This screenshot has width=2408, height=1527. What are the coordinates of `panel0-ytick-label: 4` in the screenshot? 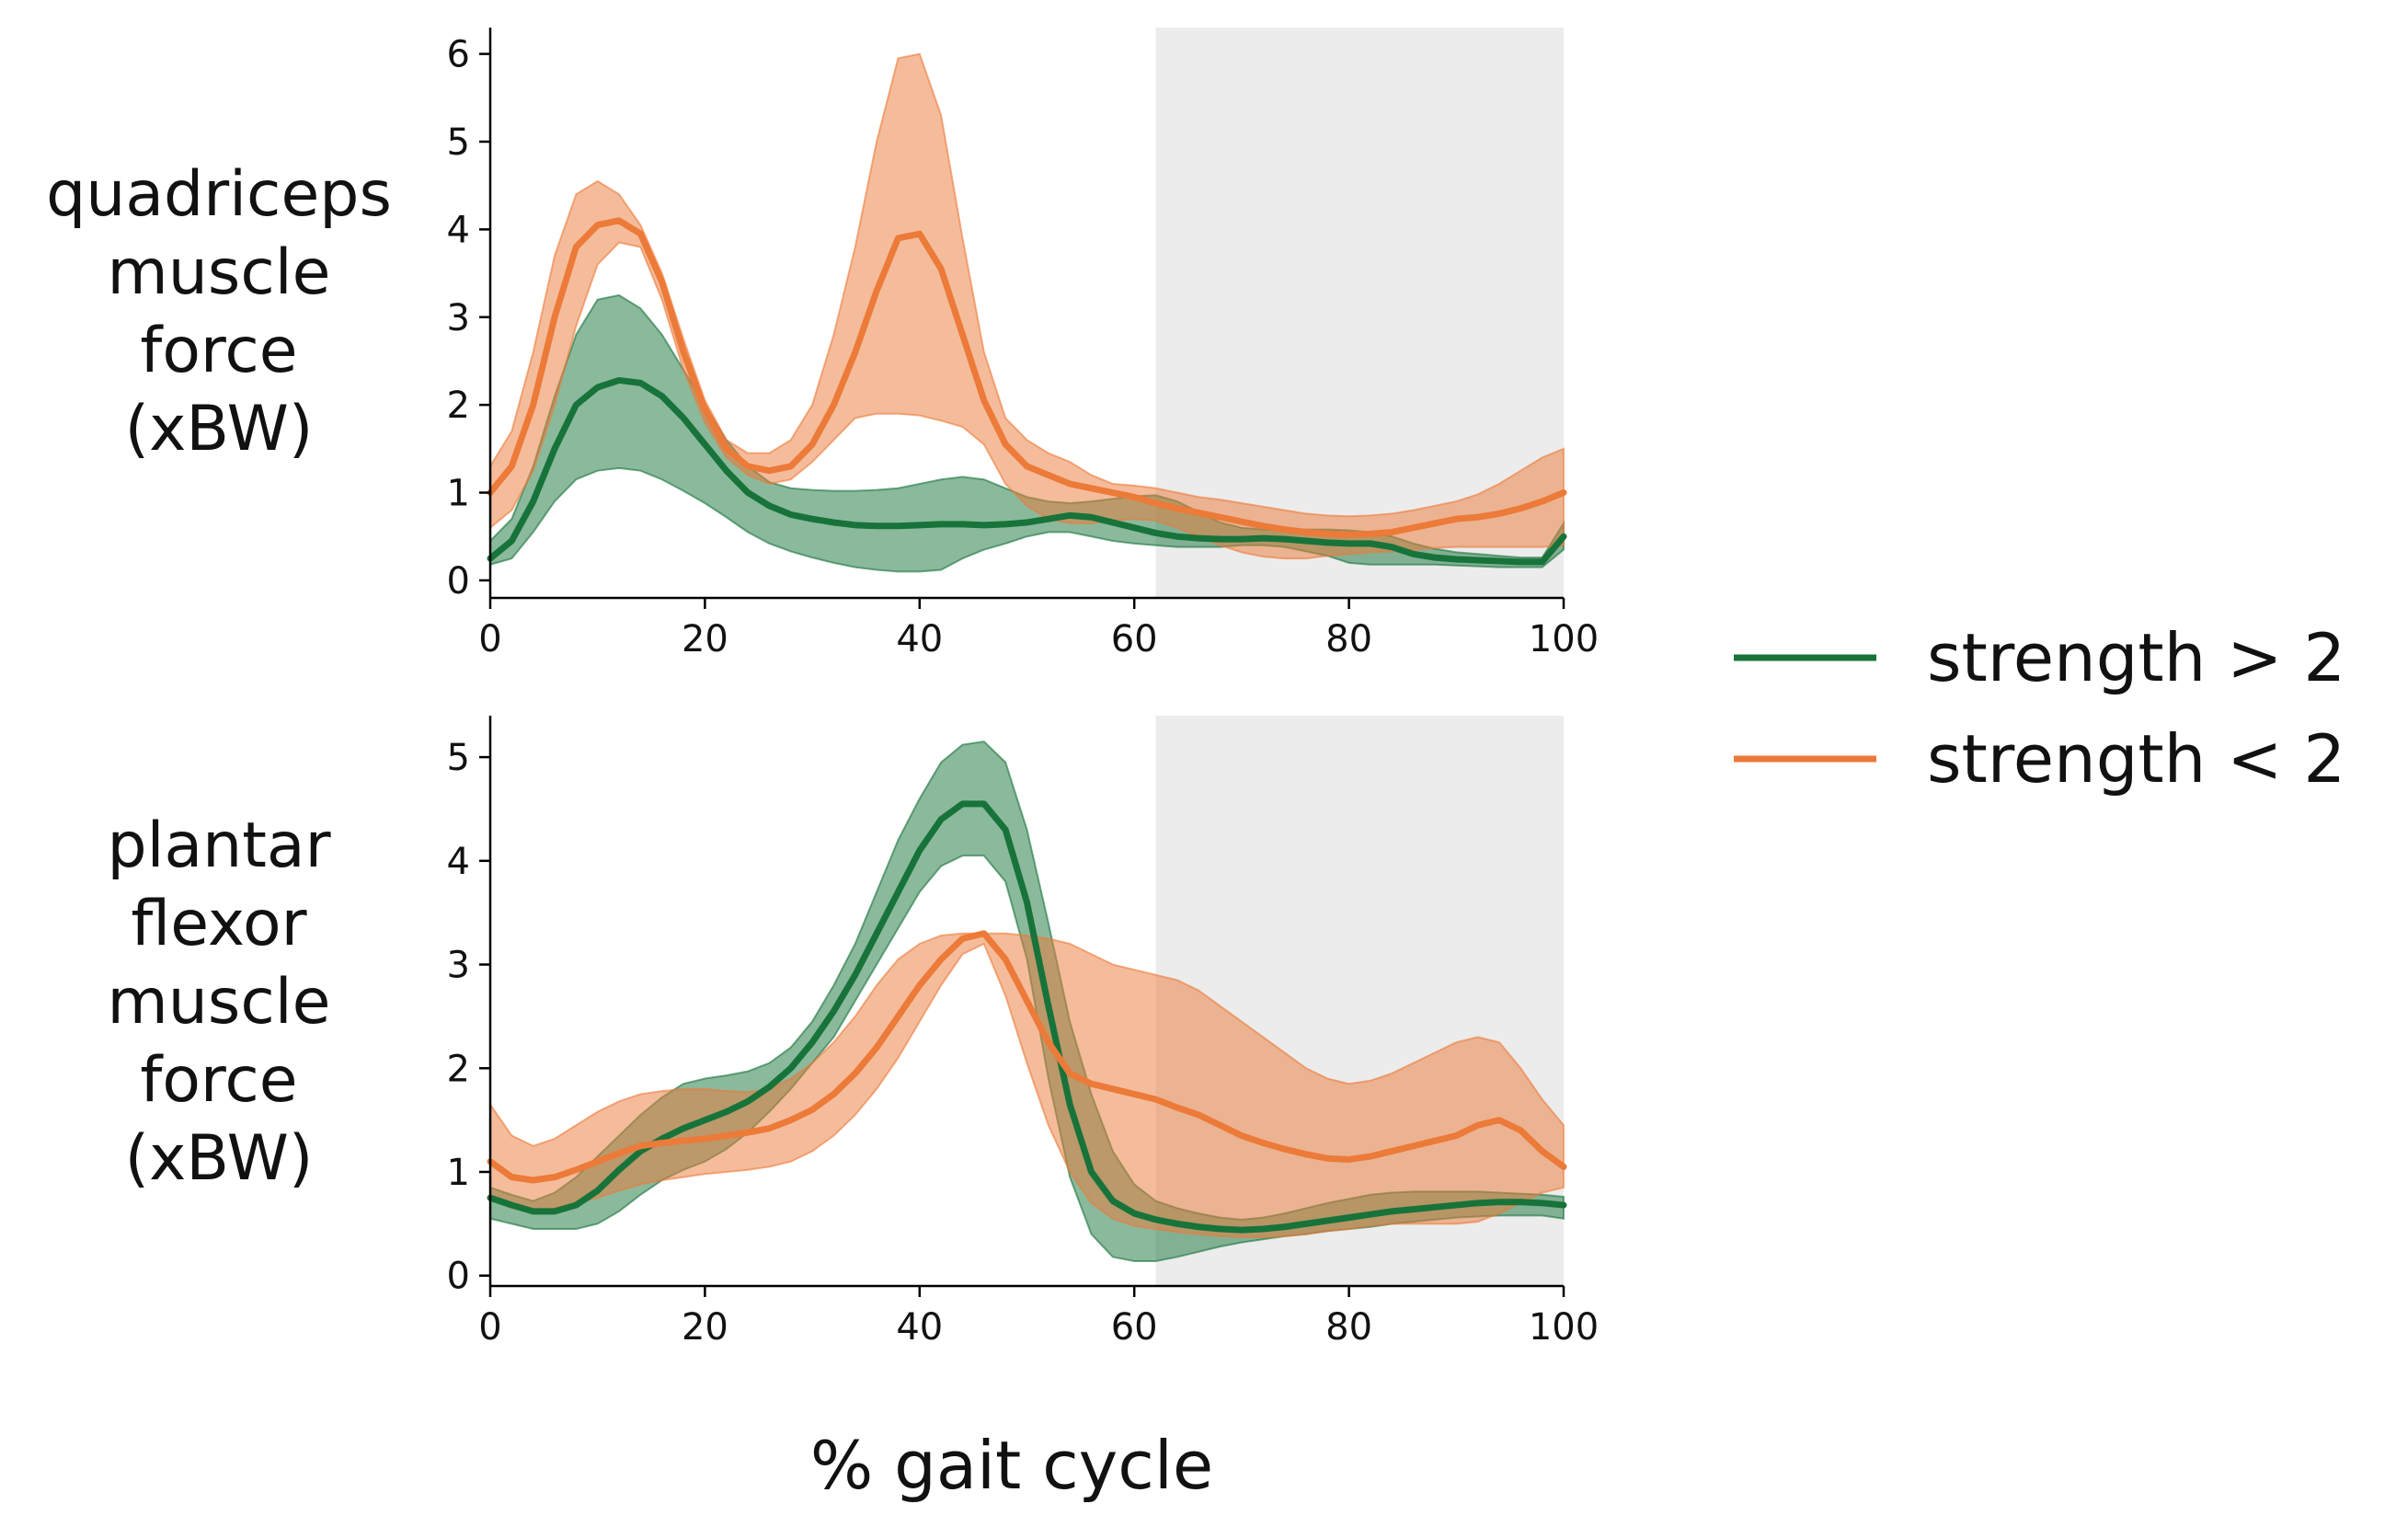 It's located at (458, 230).